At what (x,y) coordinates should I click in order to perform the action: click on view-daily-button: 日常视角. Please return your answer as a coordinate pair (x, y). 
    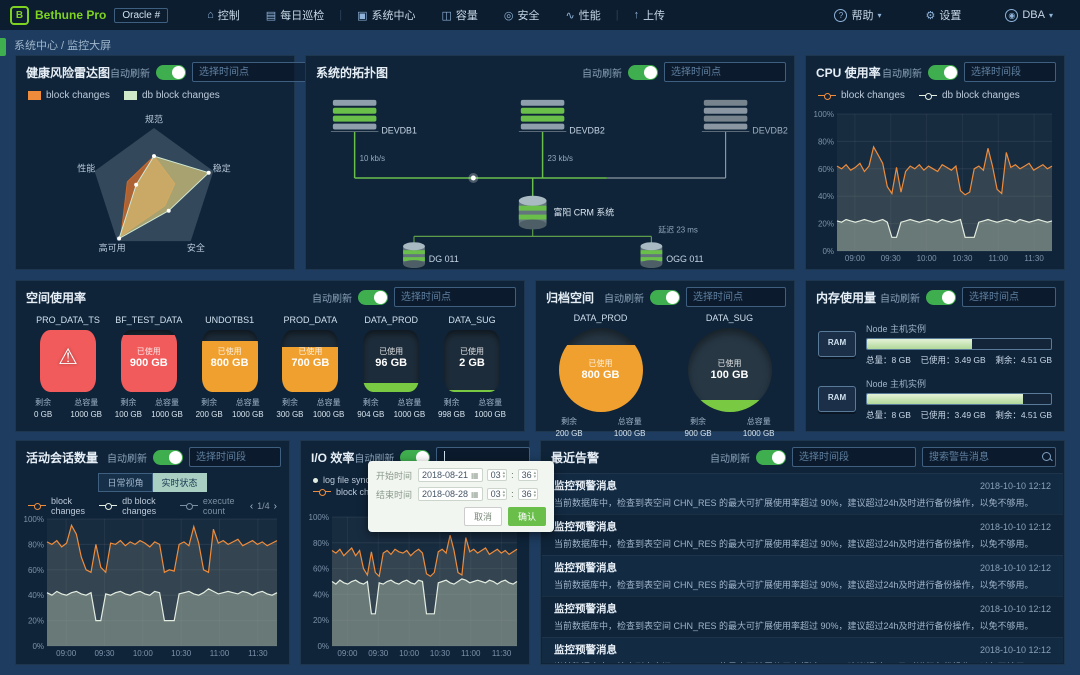
    Looking at the image, I should click on (125, 482).